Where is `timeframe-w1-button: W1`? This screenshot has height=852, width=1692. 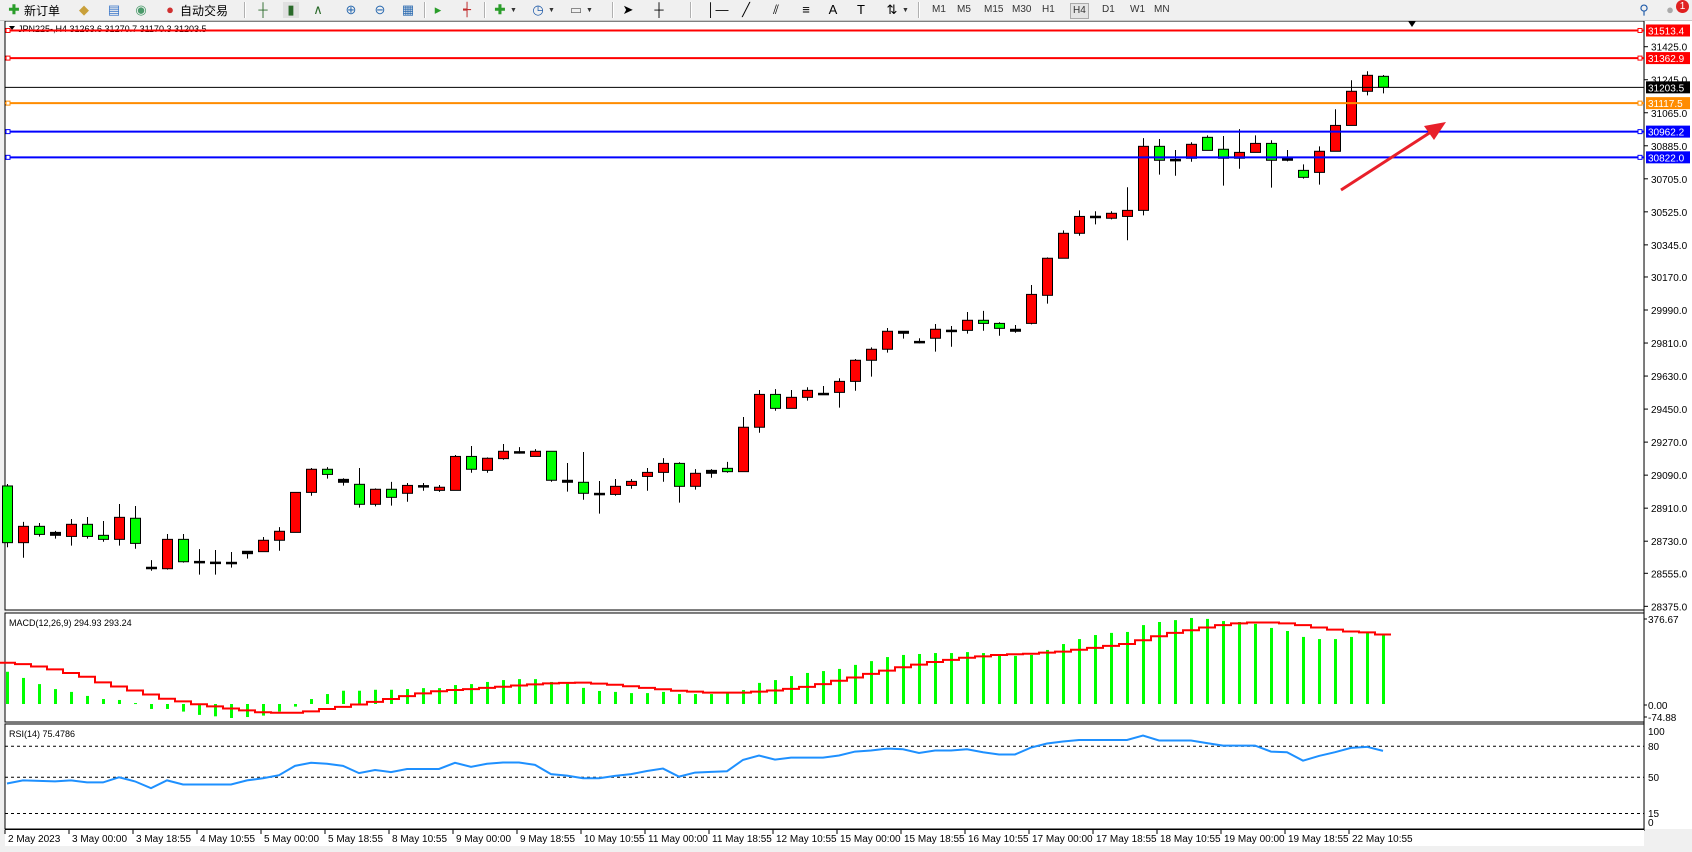
timeframe-w1-button: W1 is located at coordinates (1137, 9).